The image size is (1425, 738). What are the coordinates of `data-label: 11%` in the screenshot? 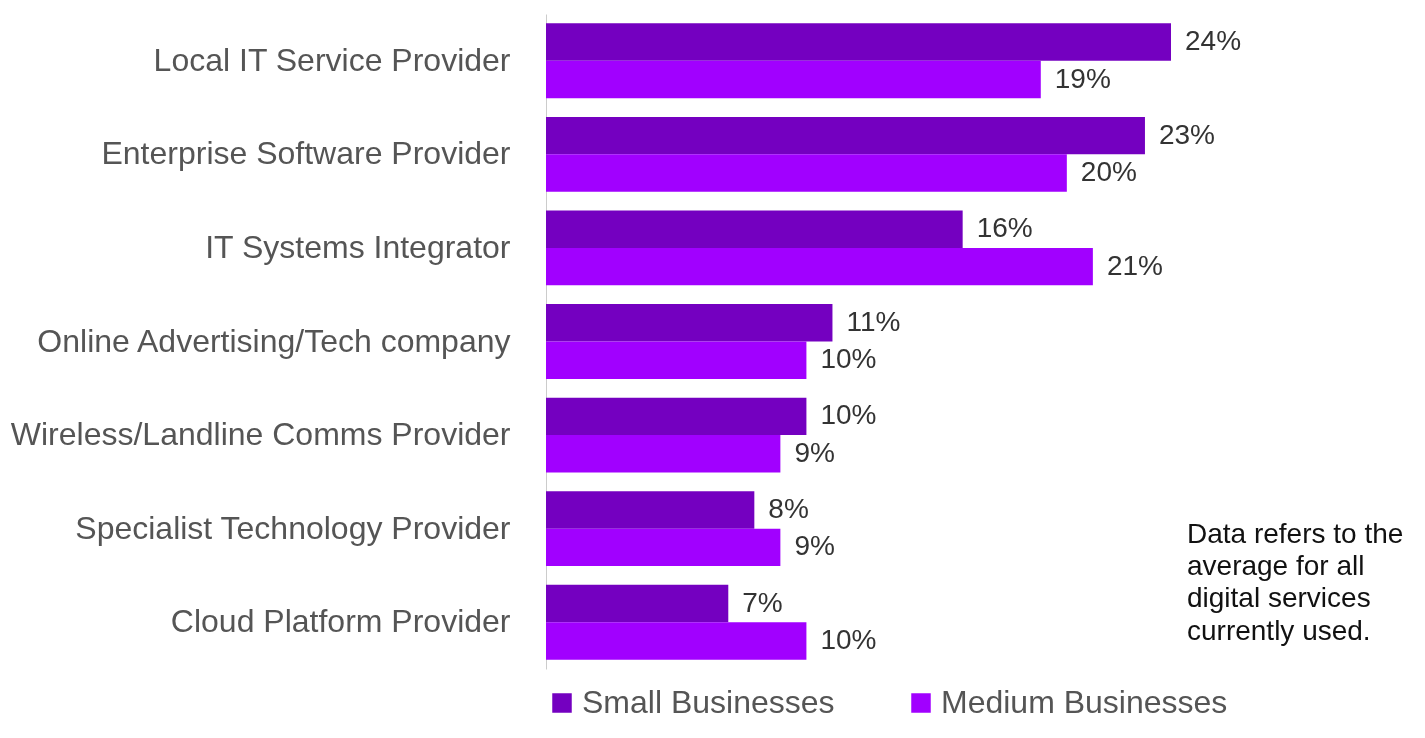 It's located at (873, 321).